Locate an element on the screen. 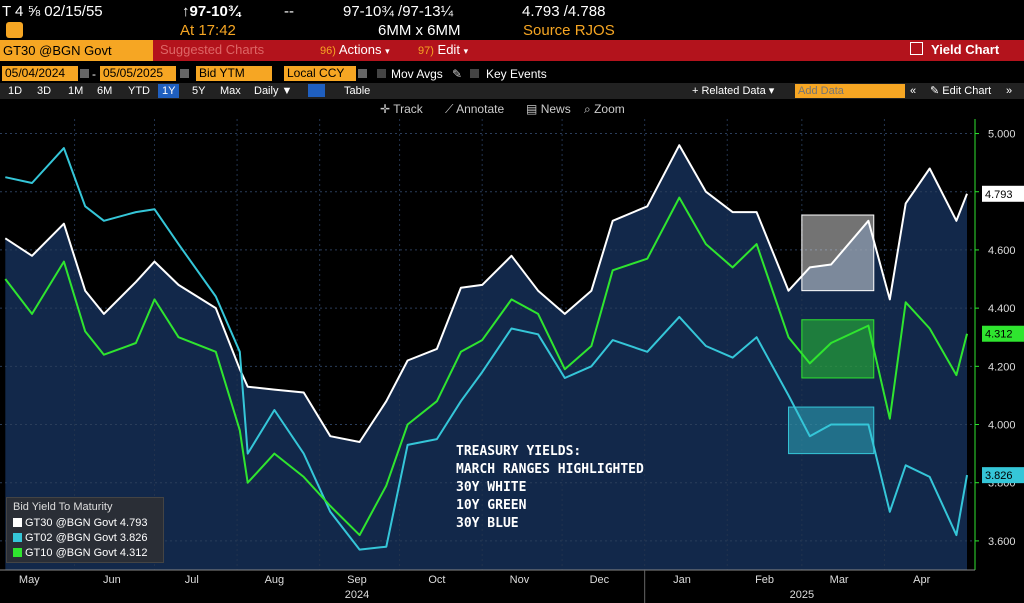  related-data-menu: + Related Data ▾ is located at coordinates (733, 91).